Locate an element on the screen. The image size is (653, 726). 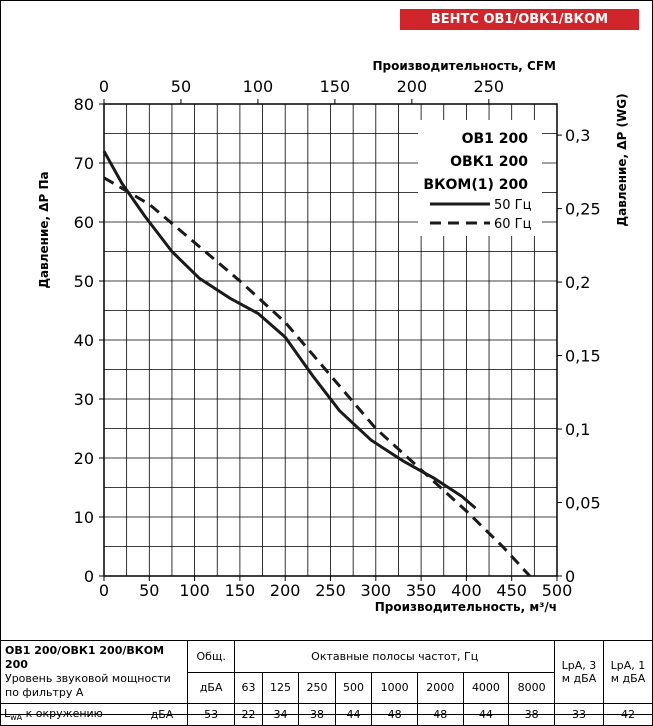
right-tick-label: 0,3 is located at coordinates (577, 135).